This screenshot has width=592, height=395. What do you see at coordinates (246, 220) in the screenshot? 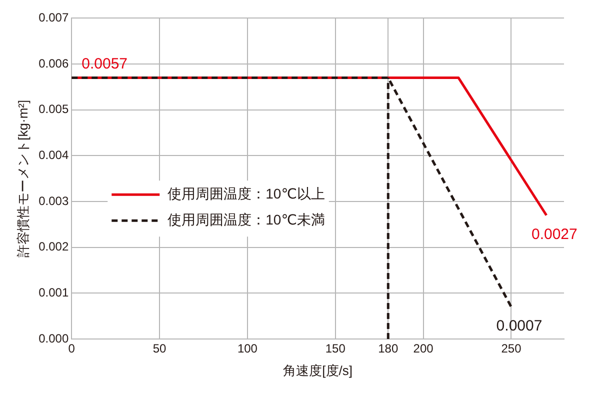
I see `legend-label: 使用周囲温度：10℃未満` at bounding box center [246, 220].